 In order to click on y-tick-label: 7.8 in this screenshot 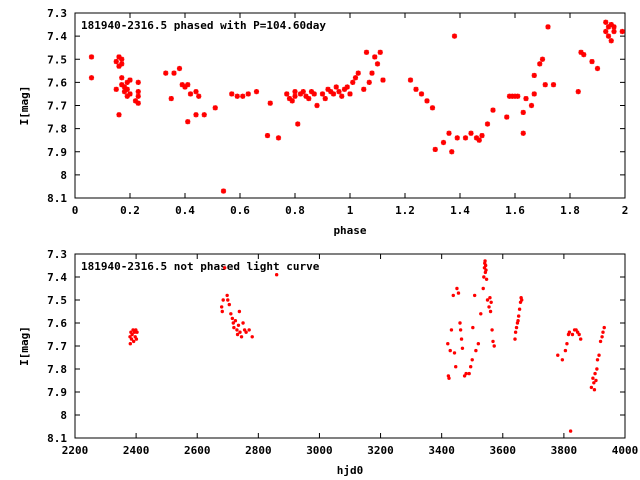, I will do `click(57, 369)`.